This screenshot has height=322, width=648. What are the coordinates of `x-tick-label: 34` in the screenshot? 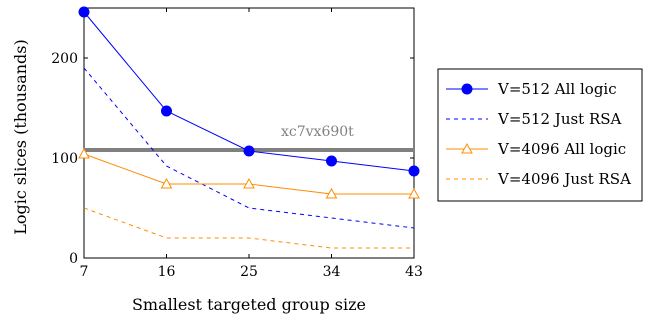 It's located at (332, 272).